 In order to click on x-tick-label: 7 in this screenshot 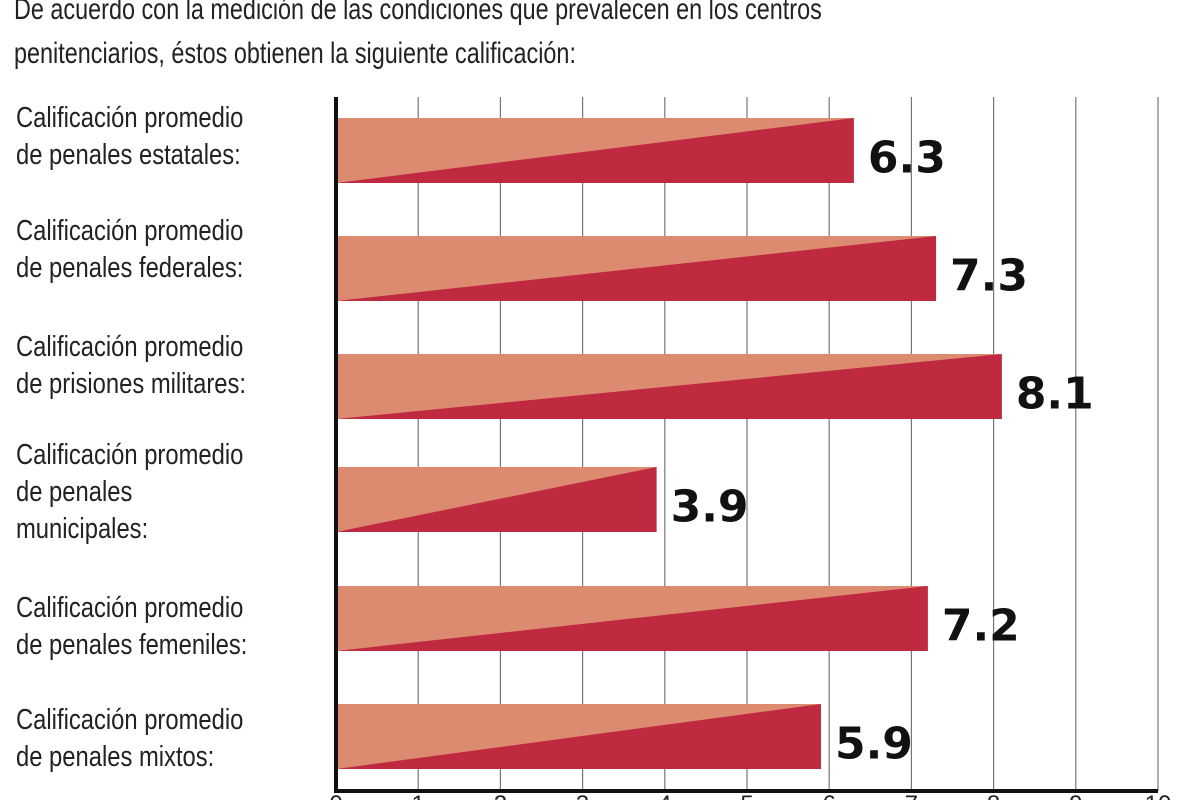, I will do `click(911, 795)`.